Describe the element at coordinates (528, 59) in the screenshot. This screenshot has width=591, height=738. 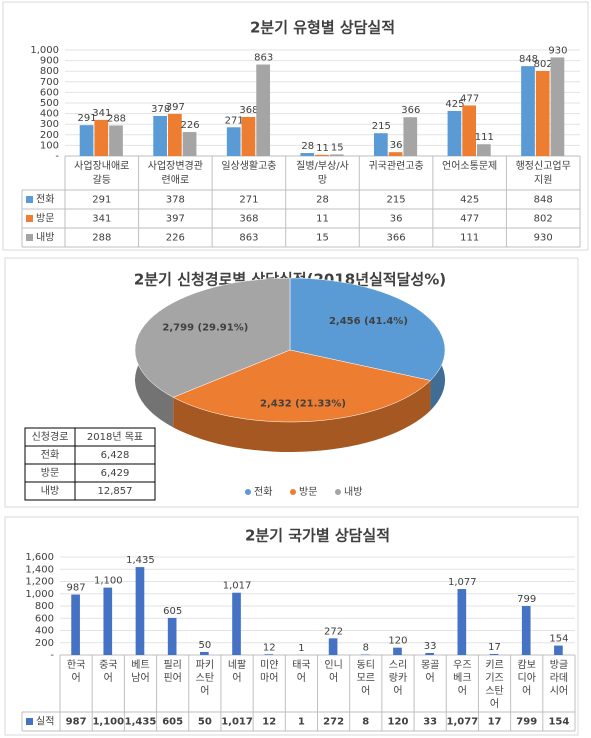
I see `data-label: 848` at that location.